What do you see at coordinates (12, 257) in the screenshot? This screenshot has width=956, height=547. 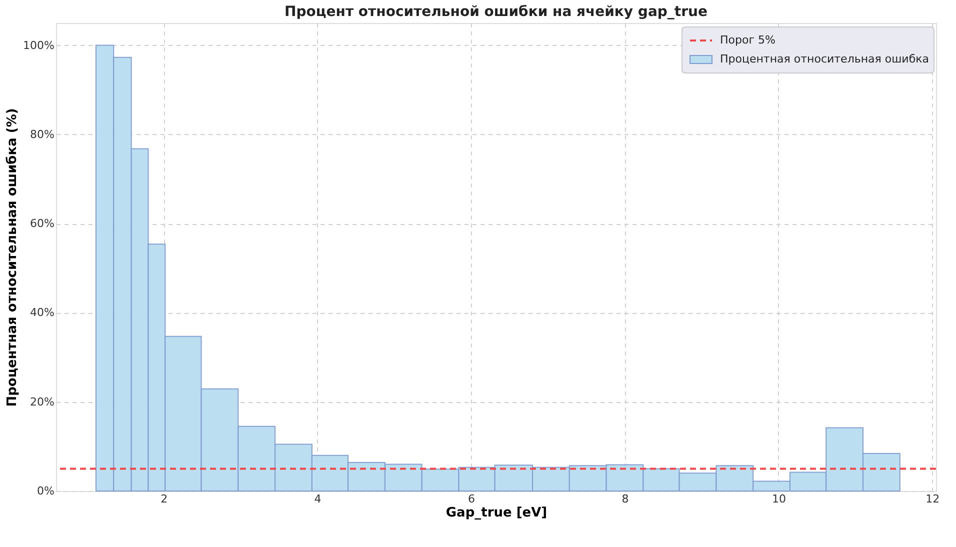 I see `y-axis-title: Процентная относительная ошибка (%)` at bounding box center [12, 257].